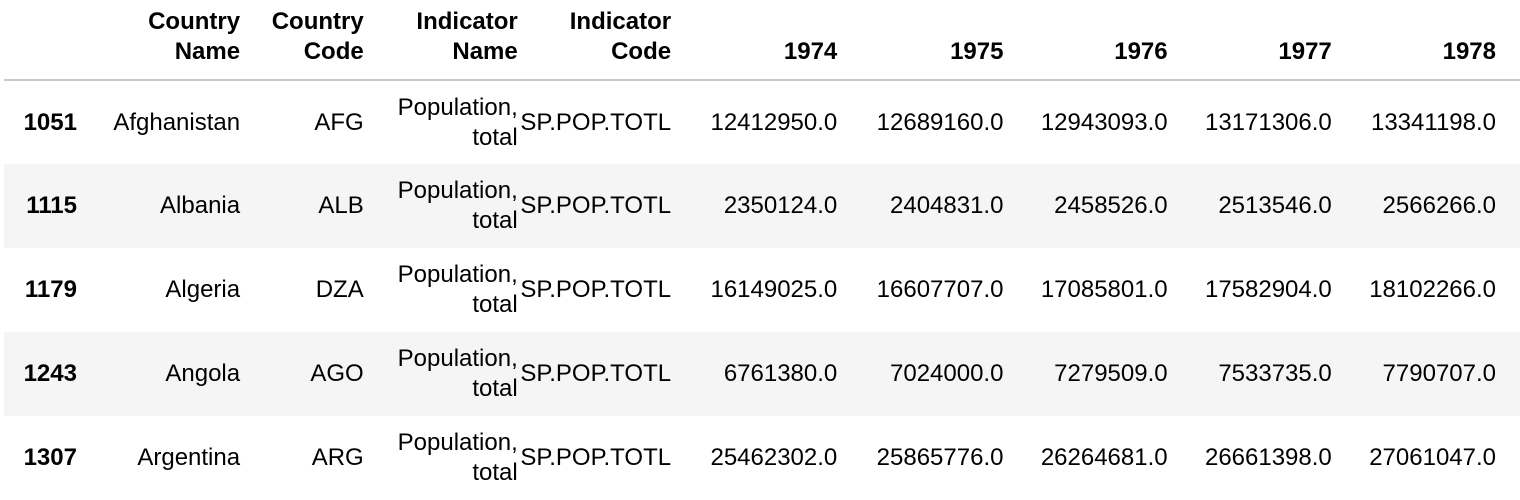 Image resolution: width=1520 pixels, height=500 pixels. Describe the element at coordinates (1432, 457) in the screenshot. I see `cell-1978: 27061047.0` at that location.